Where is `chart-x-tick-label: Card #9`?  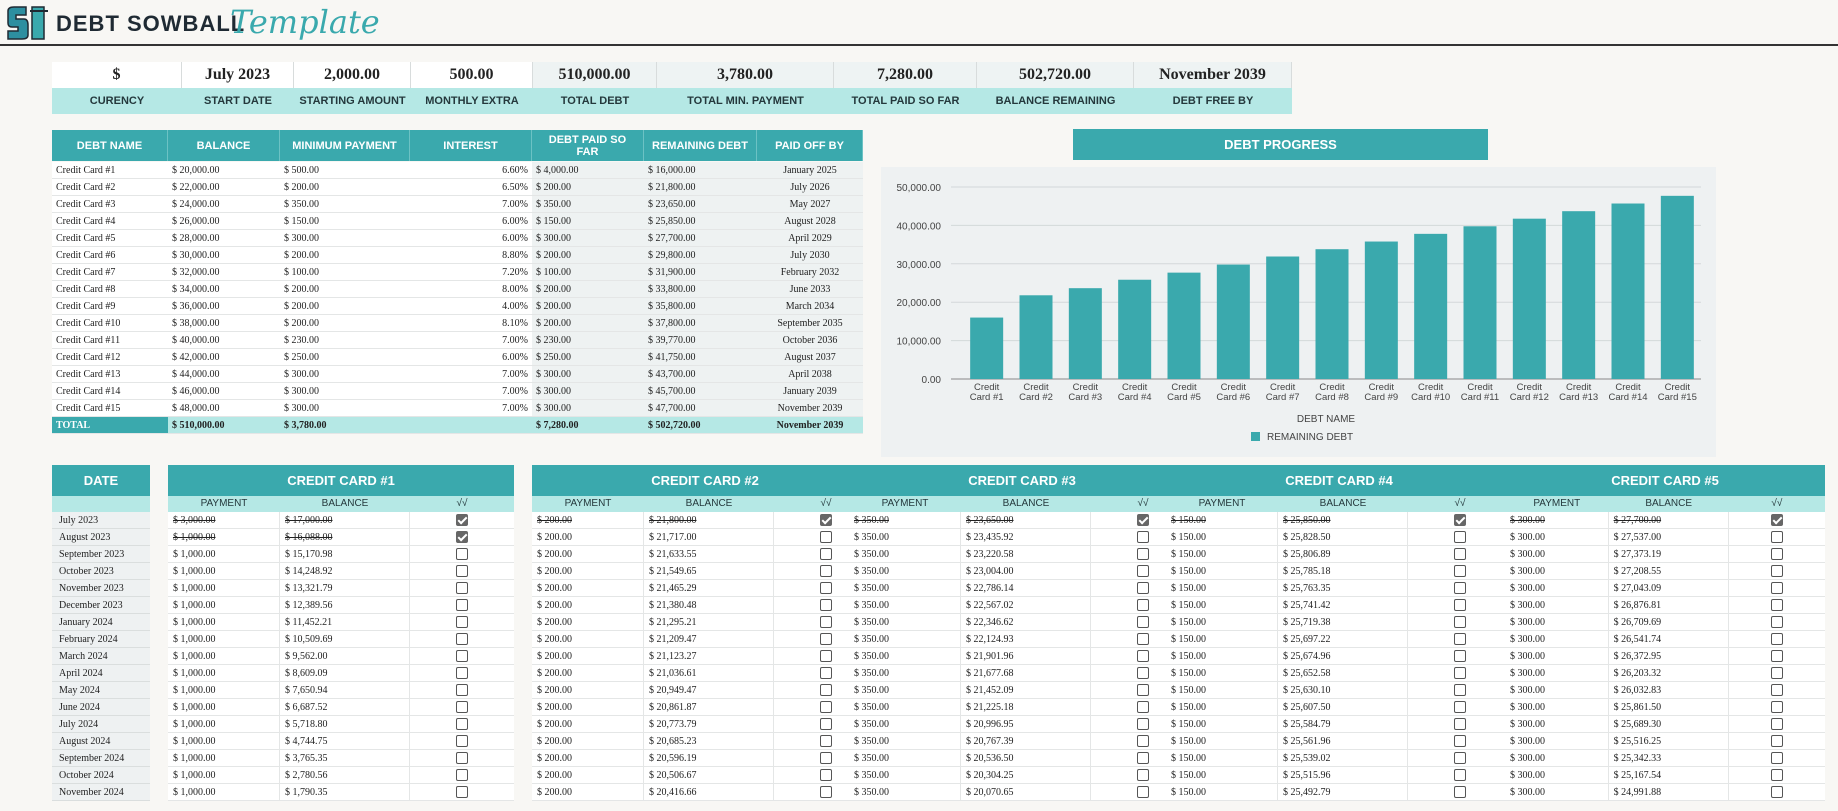 chart-x-tick-label: Card #9 is located at coordinates (1381, 397).